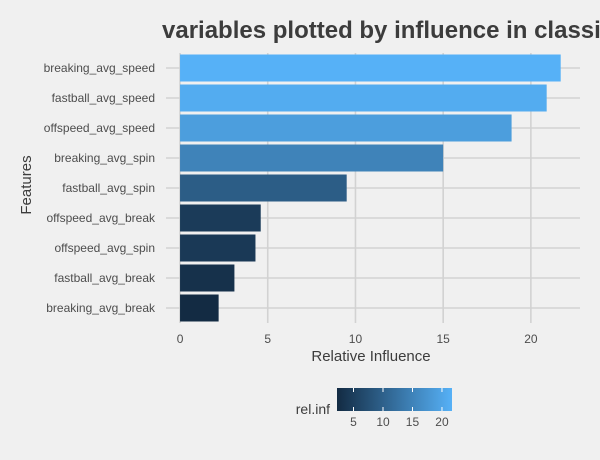  What do you see at coordinates (413, 422) in the screenshot?
I see `legend-tick-label: 15` at bounding box center [413, 422].